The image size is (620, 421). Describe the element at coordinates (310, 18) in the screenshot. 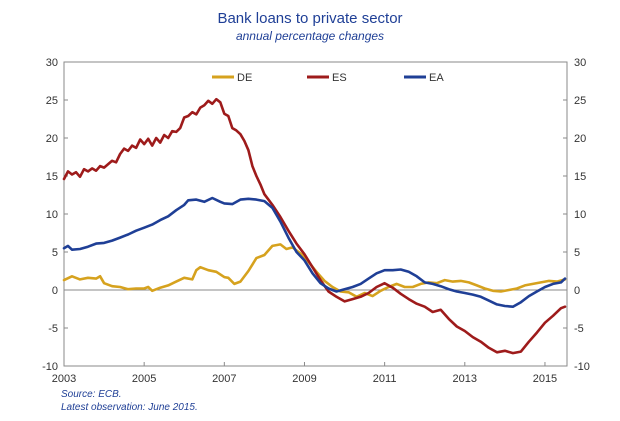

I see `chart-title: Bank loans to private sector` at that location.